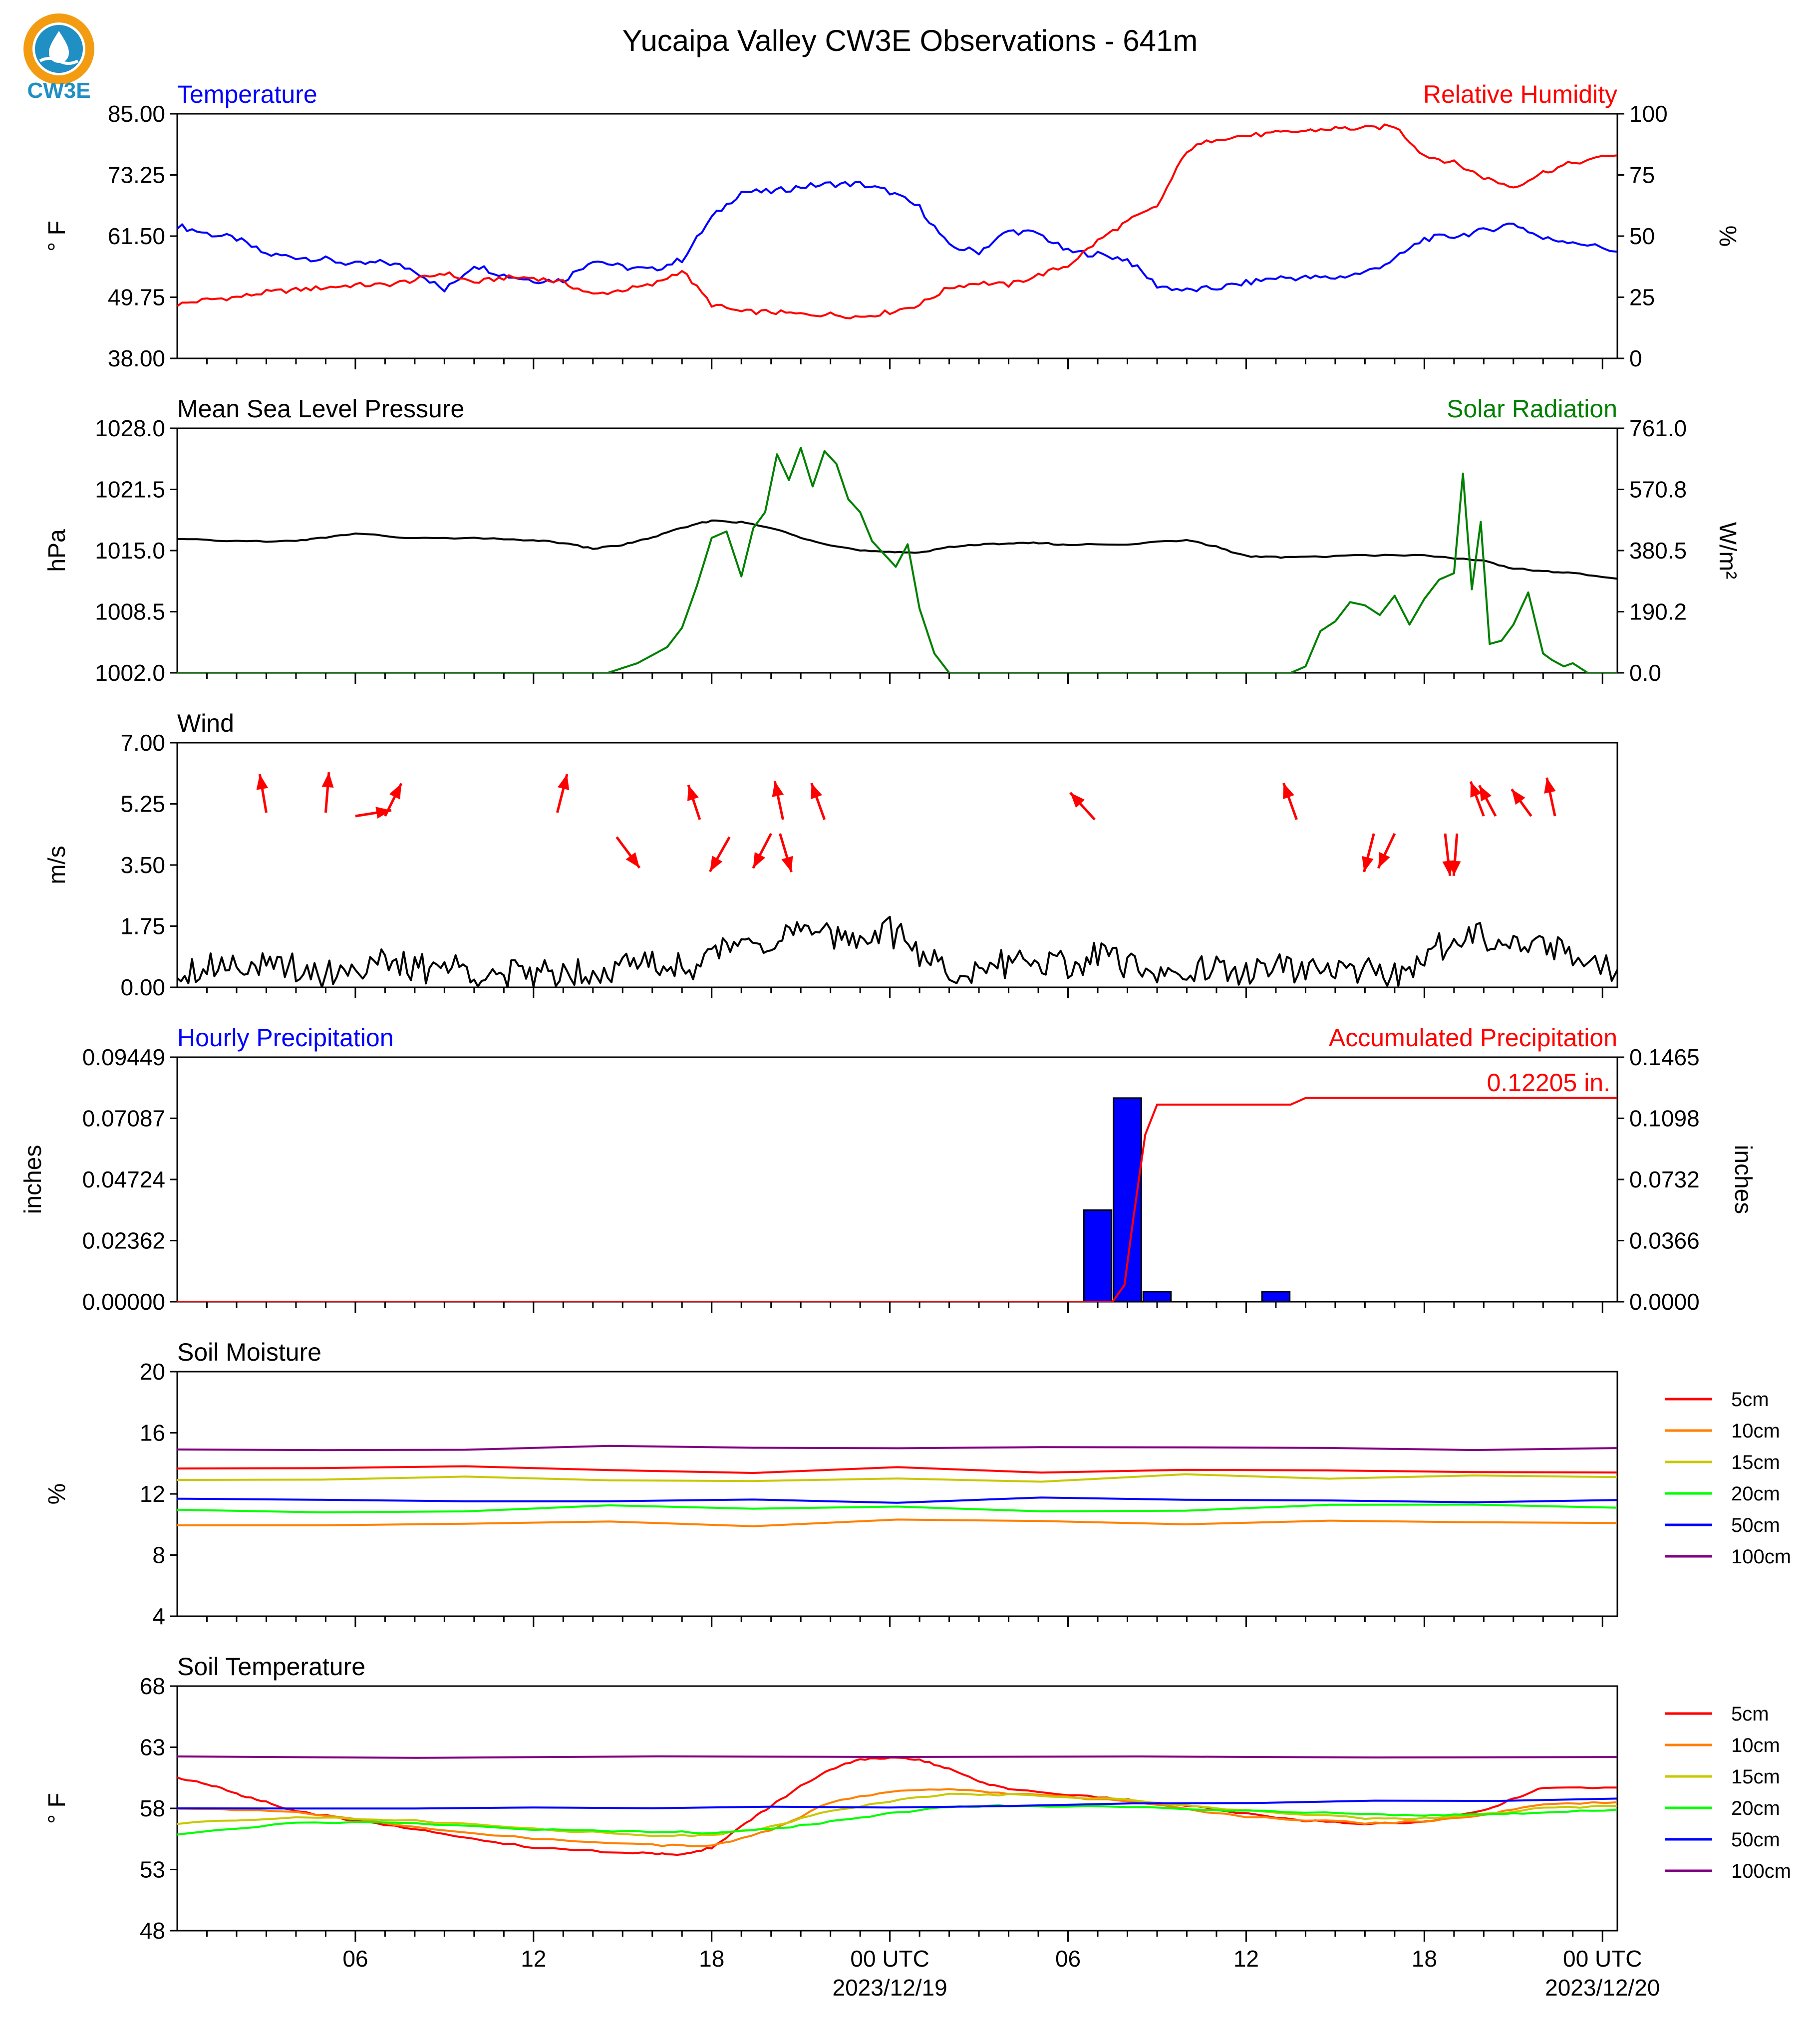 The image size is (1820, 2028). What do you see at coordinates (1602, 1988) in the screenshot?
I see `x-date-label: 2023/12/20` at bounding box center [1602, 1988].